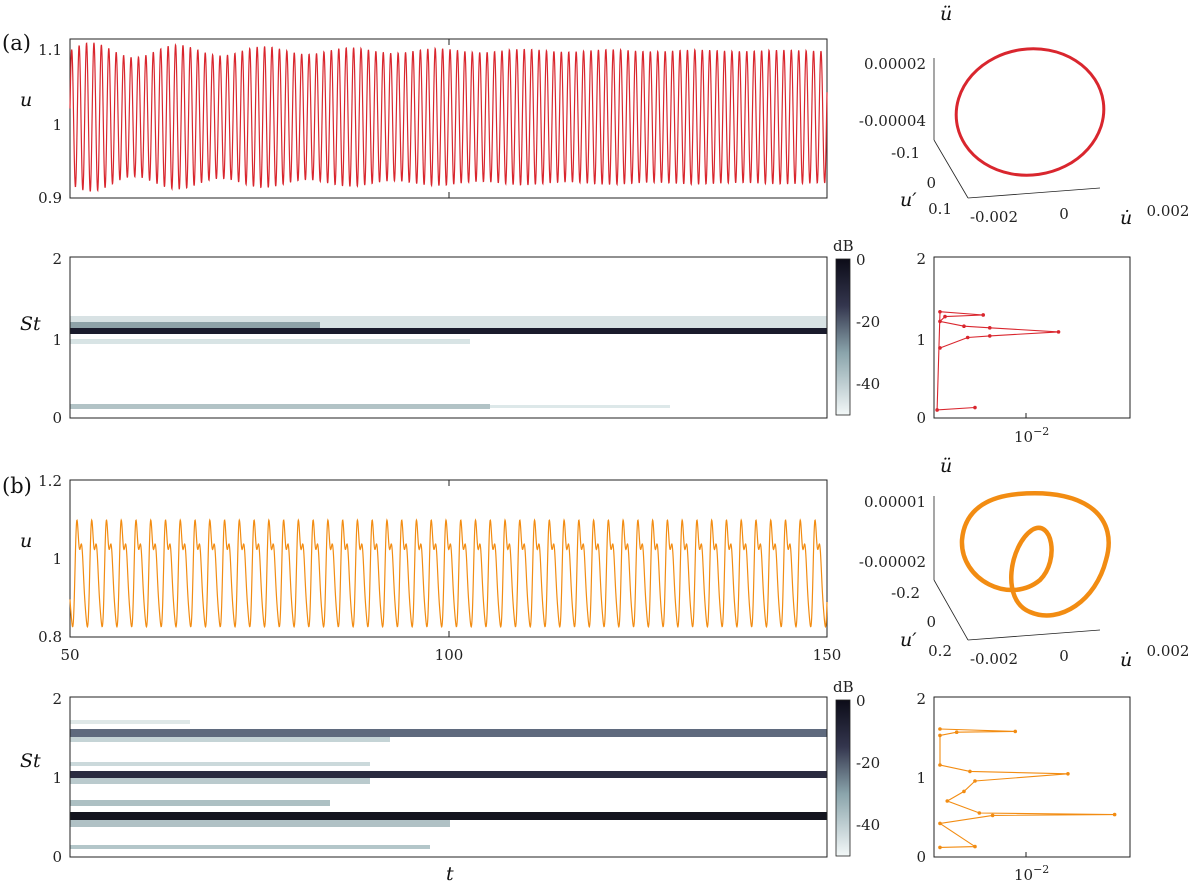  What do you see at coordinates (921, 857) in the screenshot?
I see `b-sp-ytick: 0` at bounding box center [921, 857].